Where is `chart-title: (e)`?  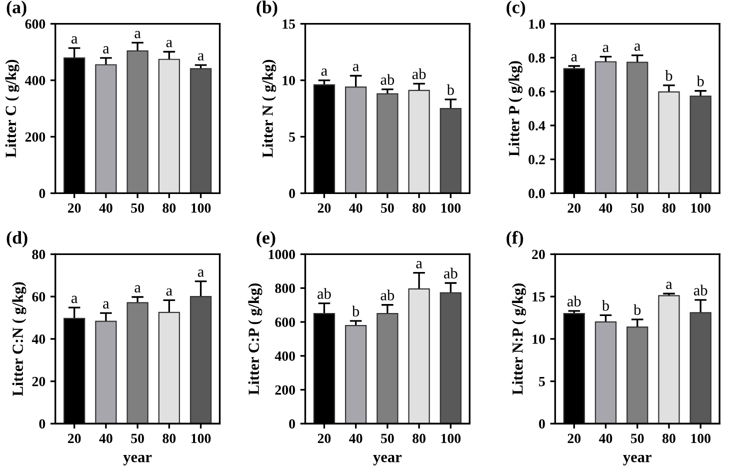
chart-title: (e) is located at coordinates (266, 239).